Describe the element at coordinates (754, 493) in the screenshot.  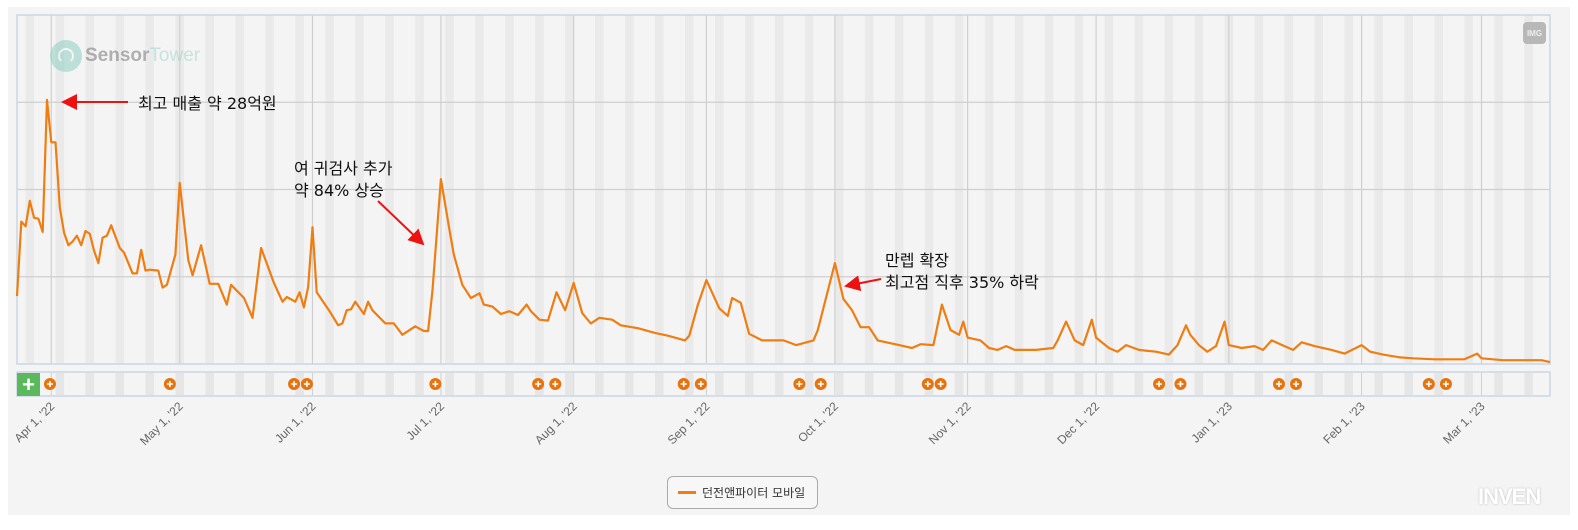
I see `legend-label: 던전앤파이터 모바일` at that location.